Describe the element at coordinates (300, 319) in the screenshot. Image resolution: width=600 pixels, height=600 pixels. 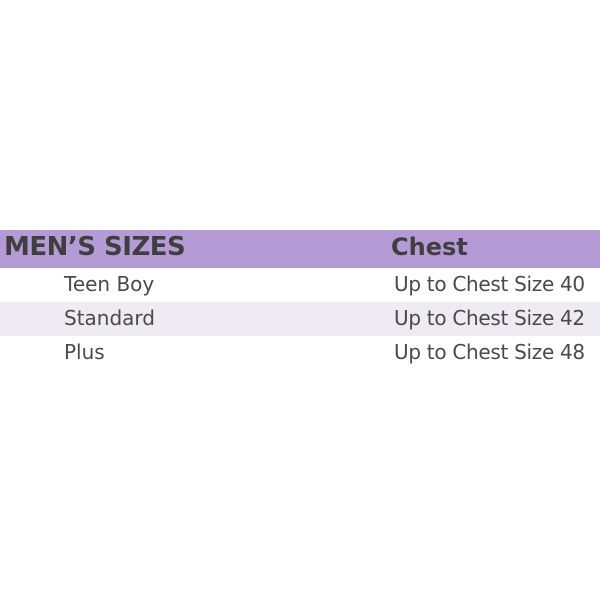
I see `table-row: Standard Up to Chest Size 42` at that location.